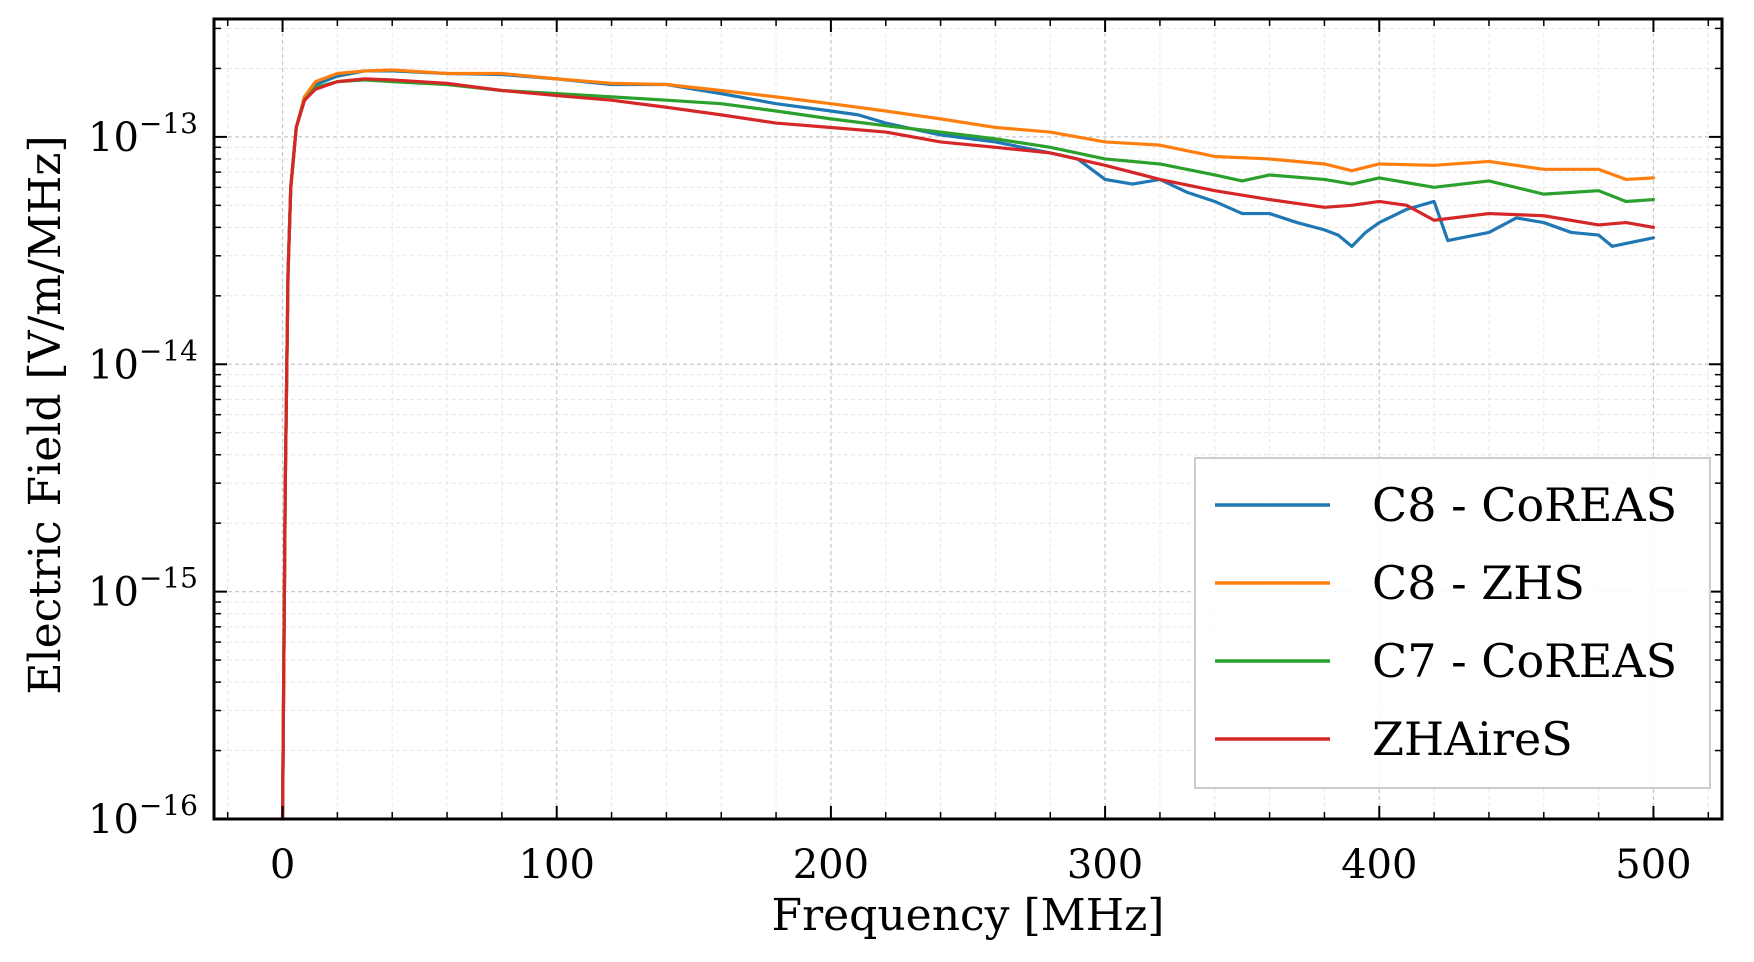  I want to click on x-axis-label: Frequency [MHz], so click(968, 915).